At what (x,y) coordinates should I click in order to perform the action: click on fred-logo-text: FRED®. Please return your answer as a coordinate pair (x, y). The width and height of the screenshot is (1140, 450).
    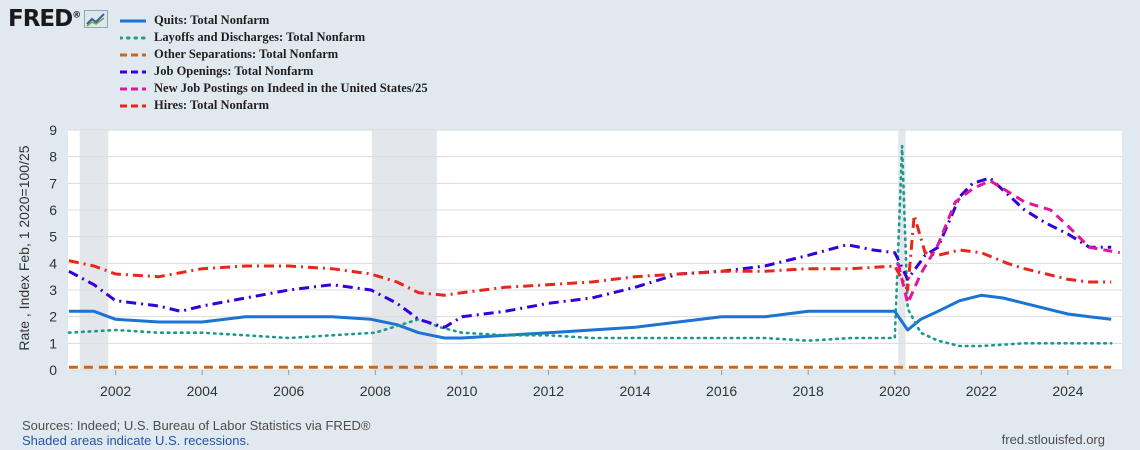
    Looking at the image, I should click on (45, 19).